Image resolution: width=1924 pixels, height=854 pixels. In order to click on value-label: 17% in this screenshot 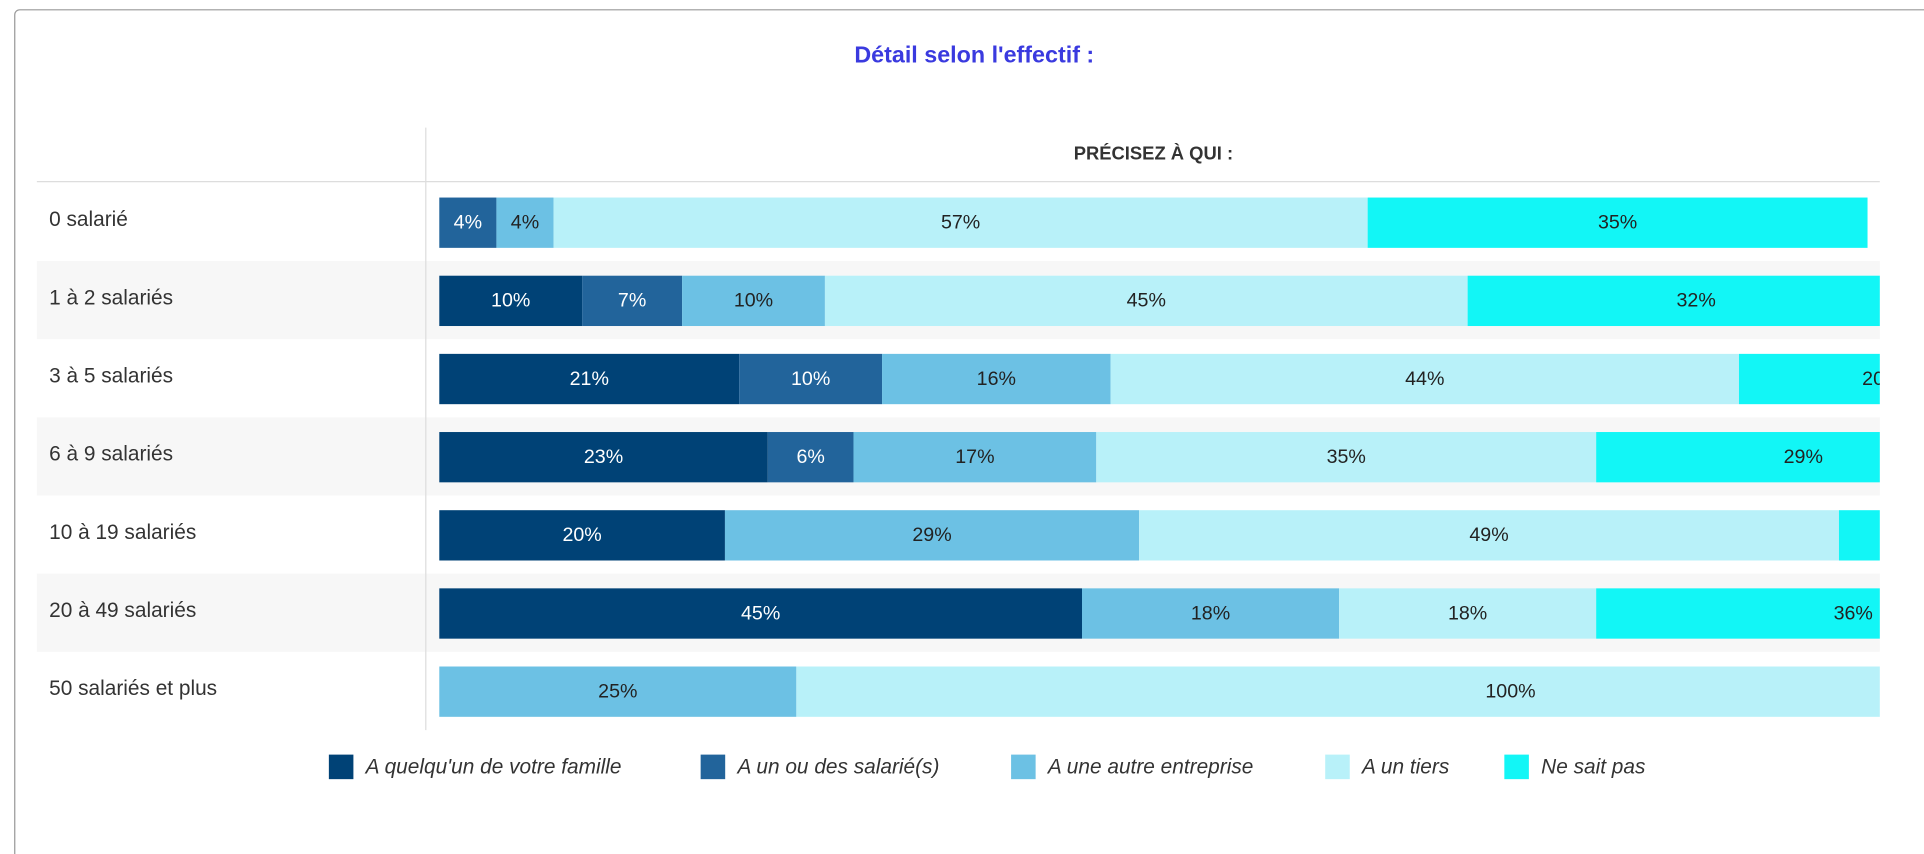, I will do `click(974, 457)`.